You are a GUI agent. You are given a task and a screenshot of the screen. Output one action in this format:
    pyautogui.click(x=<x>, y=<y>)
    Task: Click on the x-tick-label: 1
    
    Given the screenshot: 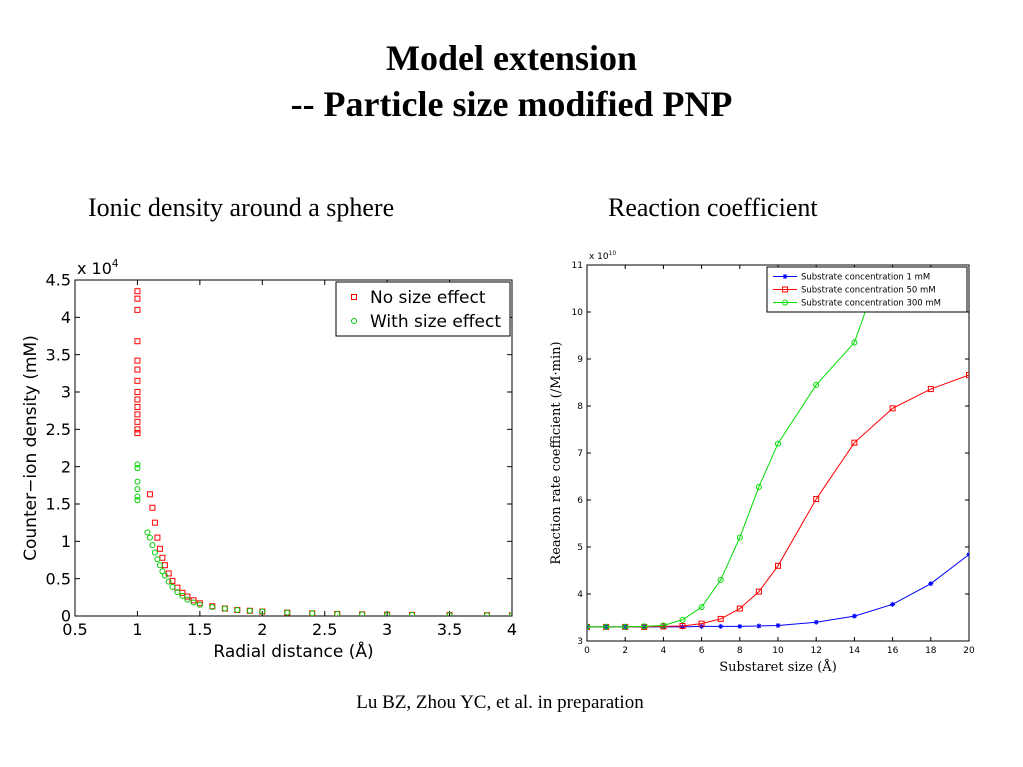 What is the action you would take?
    pyautogui.click(x=137, y=629)
    